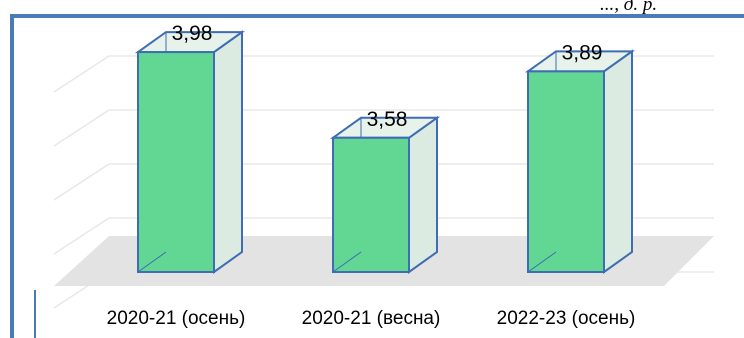  I want to click on category-label: 2020-21 (весна), so click(371, 318).